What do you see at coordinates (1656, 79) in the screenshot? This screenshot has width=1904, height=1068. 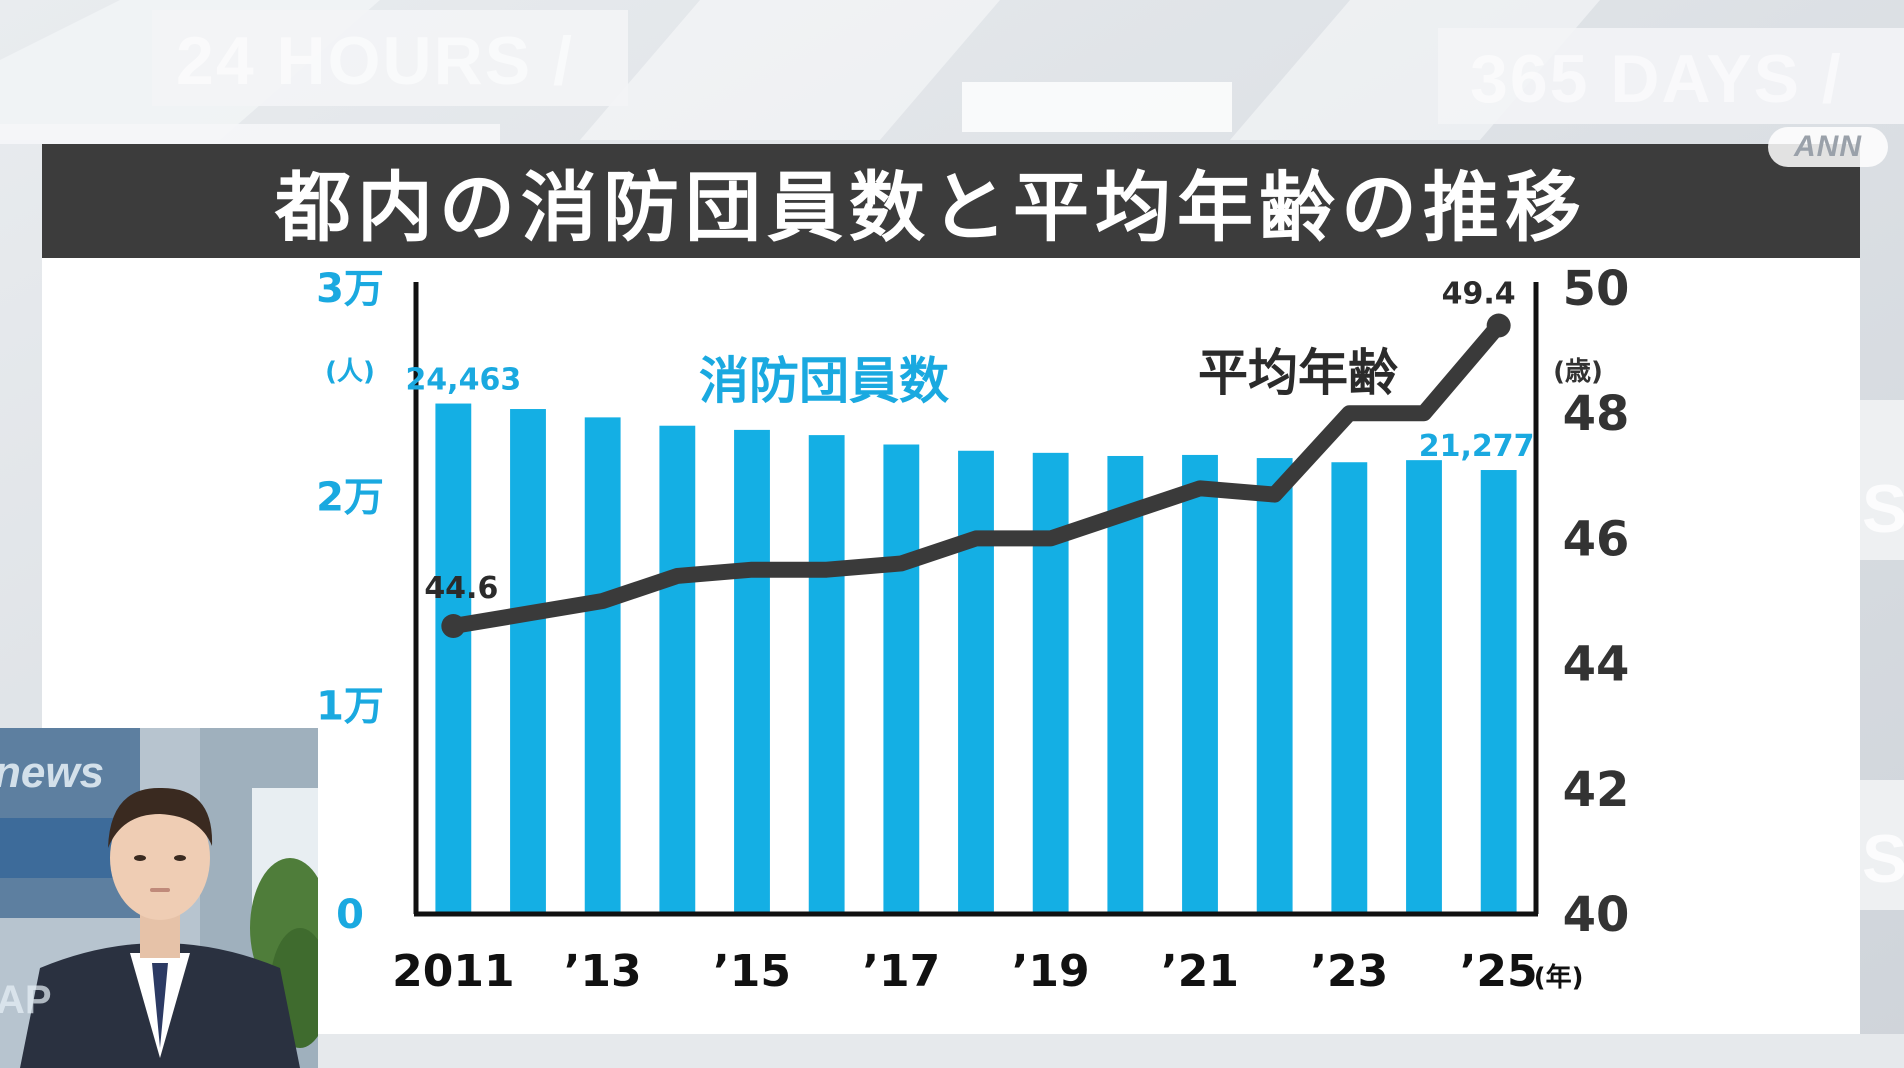 I see `background-text-365-days: 365 DAYS /` at bounding box center [1656, 79].